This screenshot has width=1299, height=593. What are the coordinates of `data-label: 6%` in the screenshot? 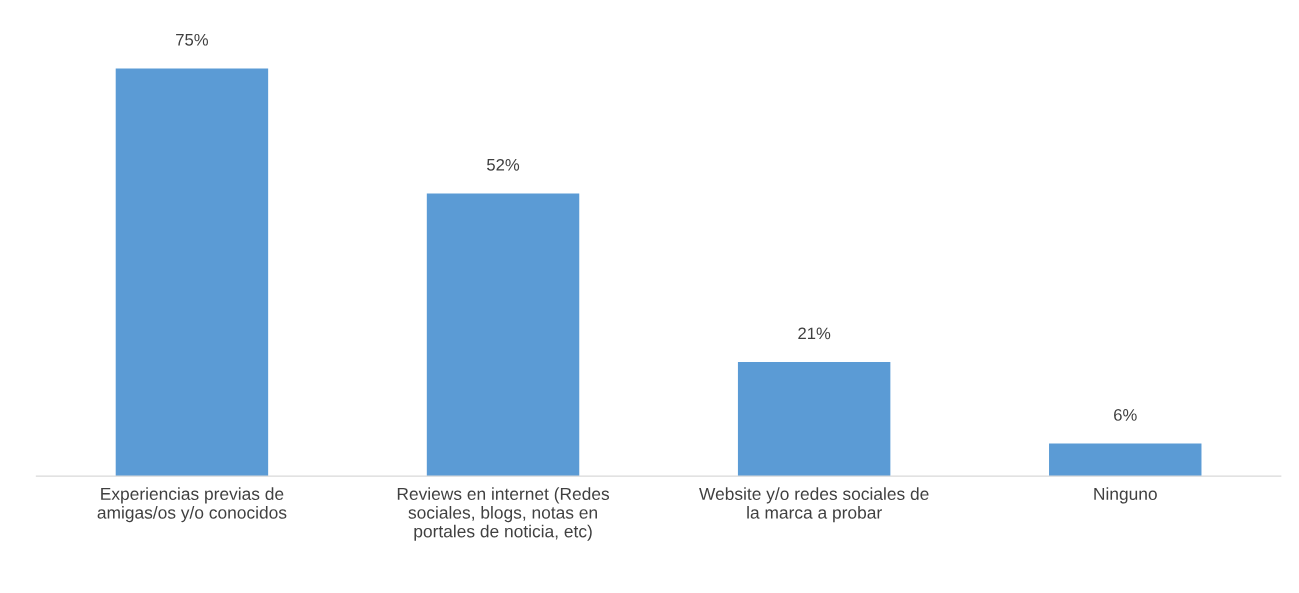 It's located at (1125, 415).